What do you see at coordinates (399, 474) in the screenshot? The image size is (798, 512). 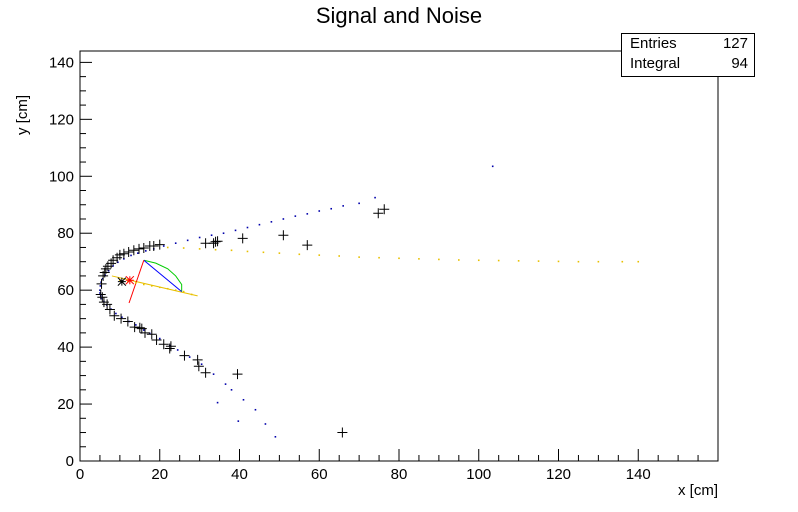 I see `x-tick-label: 80` at bounding box center [399, 474].